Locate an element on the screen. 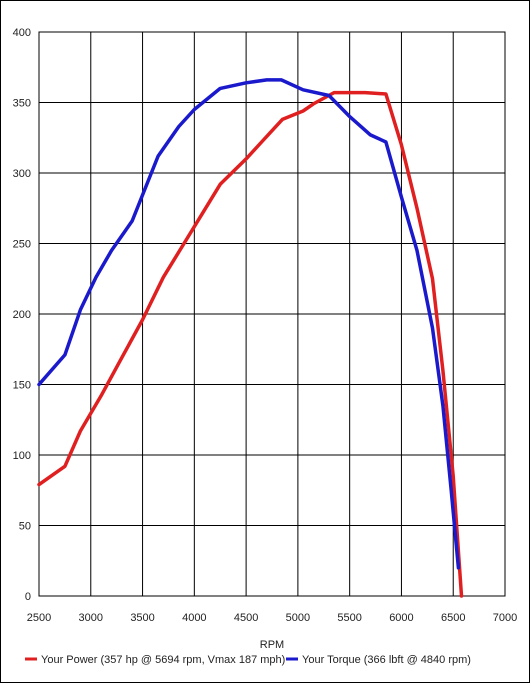  y-axis-ticks: 0 50 100 150 200 250 300 350 400 is located at coordinates (22, 315).